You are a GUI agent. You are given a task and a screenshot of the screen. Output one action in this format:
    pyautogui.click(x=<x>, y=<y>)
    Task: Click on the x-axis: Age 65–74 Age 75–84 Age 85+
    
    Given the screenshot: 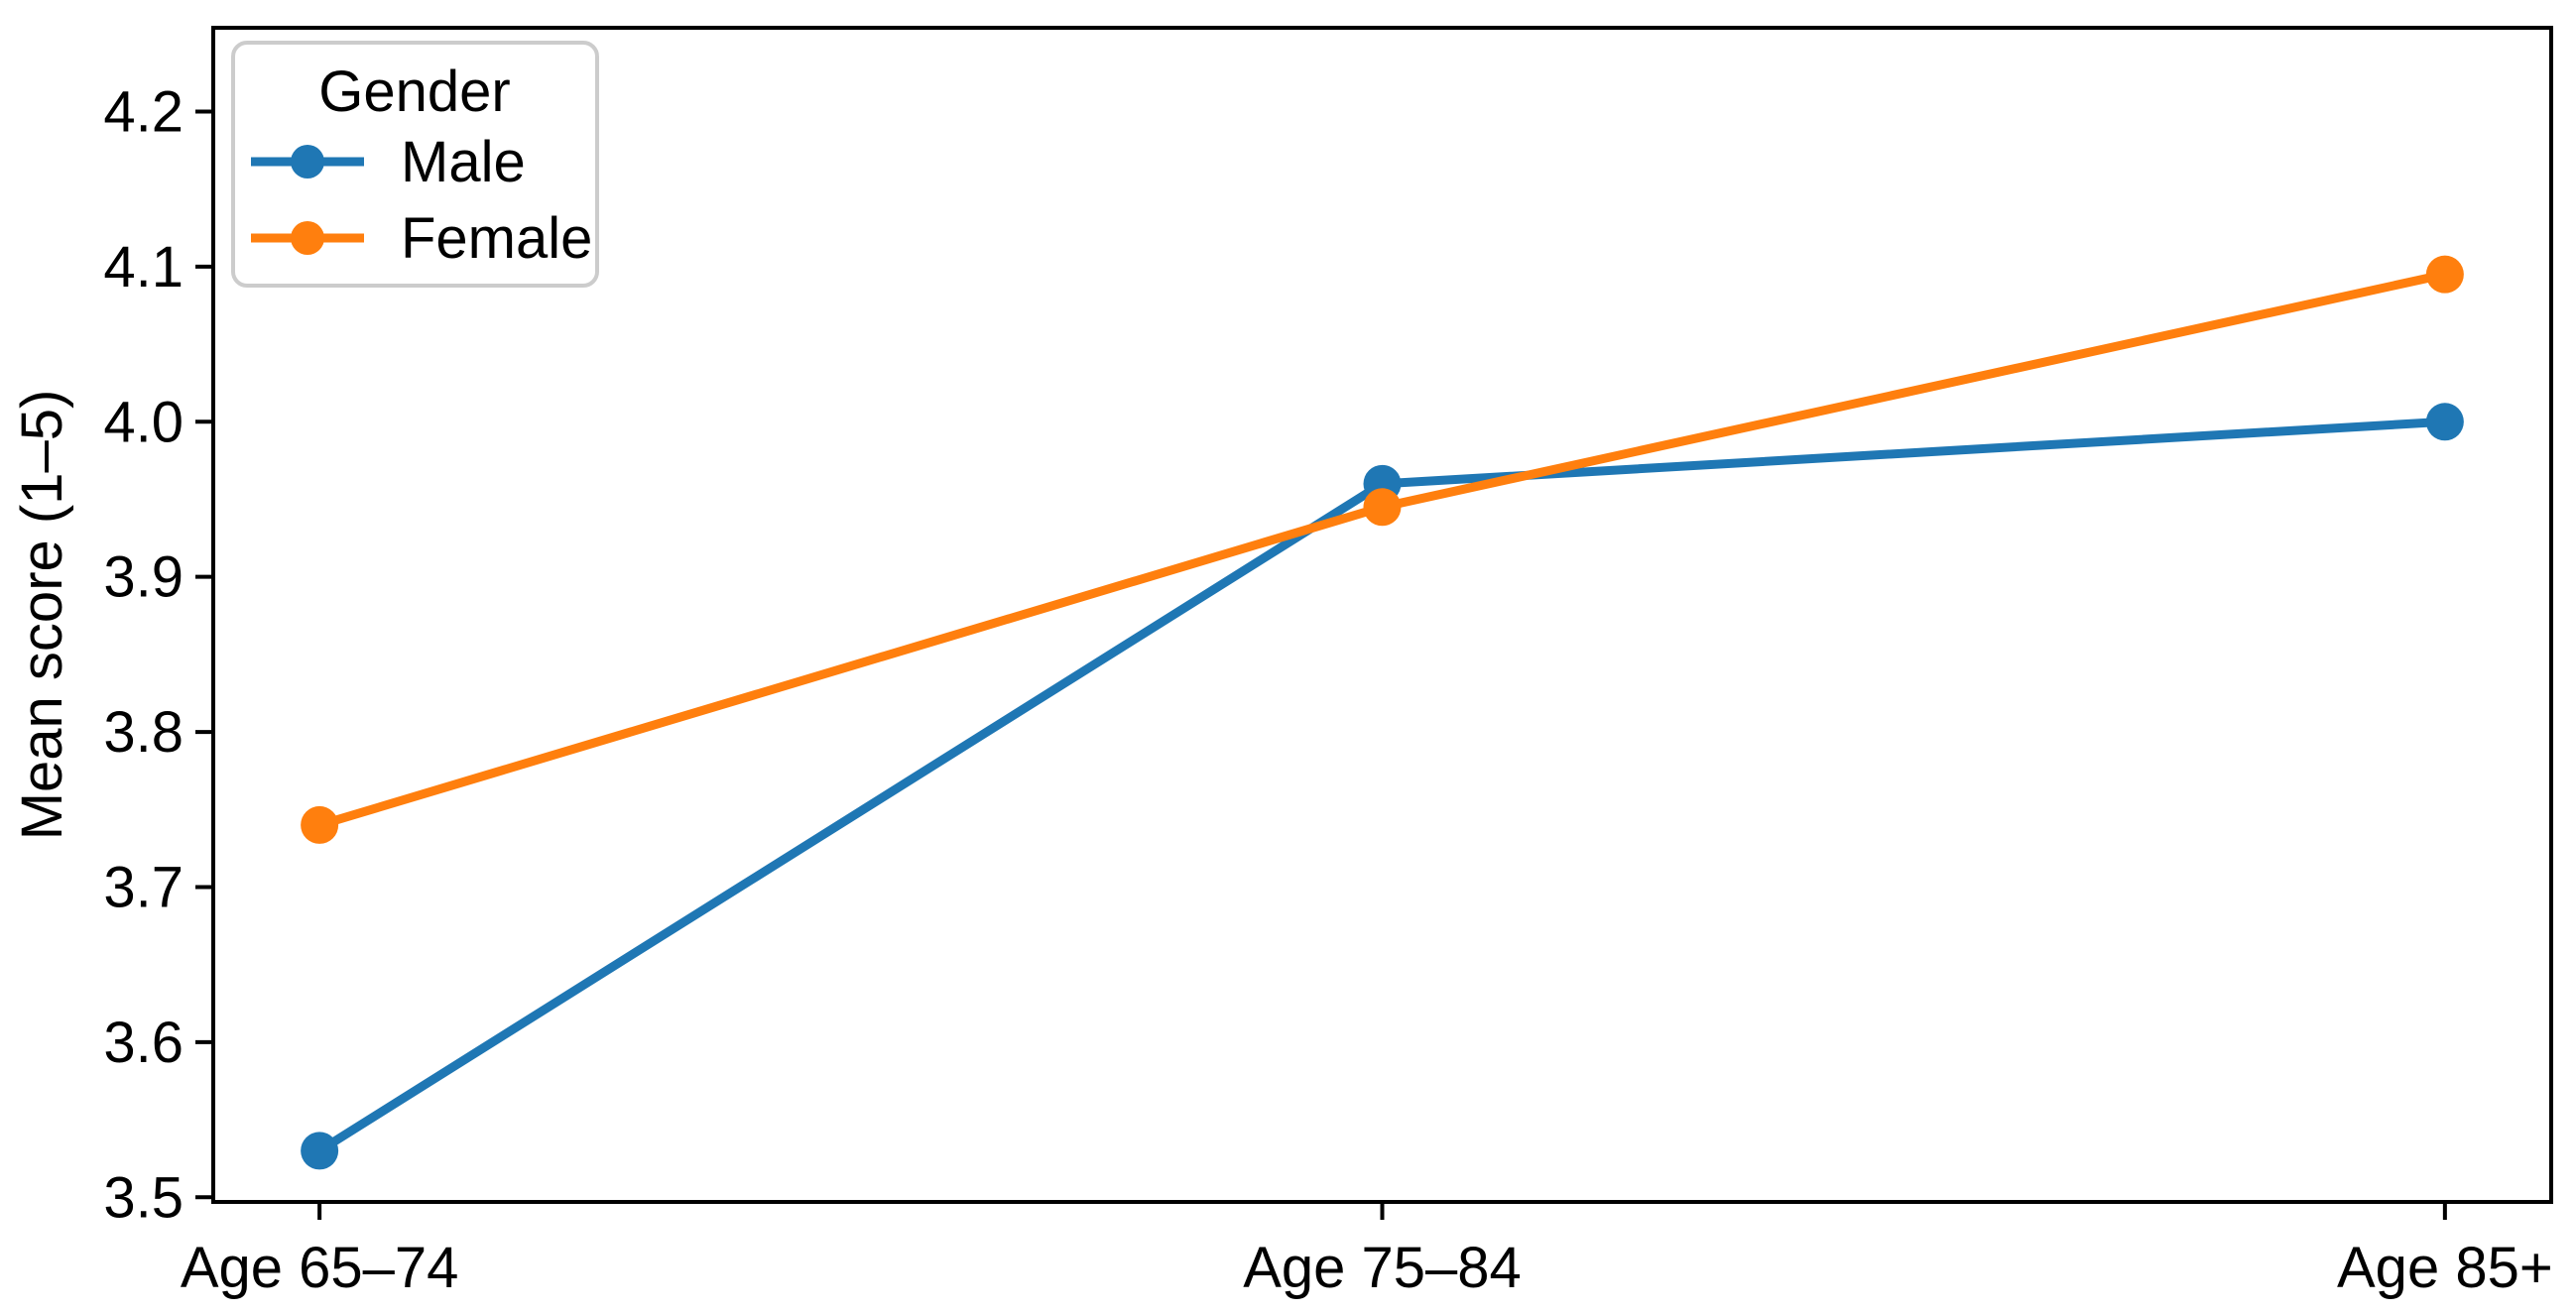 What is the action you would take?
    pyautogui.click(x=1367, y=1251)
    